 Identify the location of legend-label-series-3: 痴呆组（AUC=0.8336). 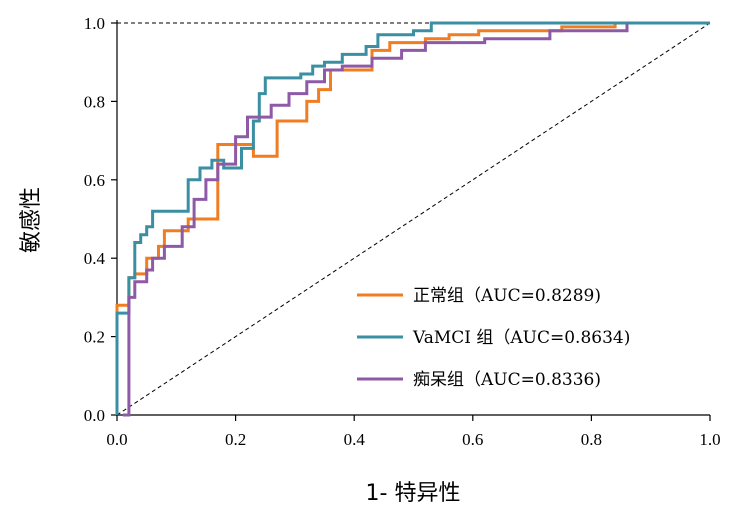
(507, 380).